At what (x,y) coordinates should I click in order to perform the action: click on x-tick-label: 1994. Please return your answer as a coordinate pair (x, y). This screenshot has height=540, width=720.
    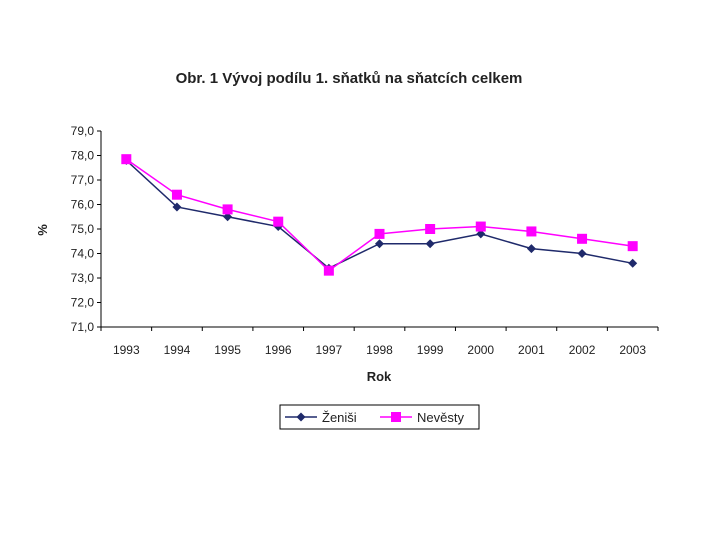
    Looking at the image, I should click on (177, 350).